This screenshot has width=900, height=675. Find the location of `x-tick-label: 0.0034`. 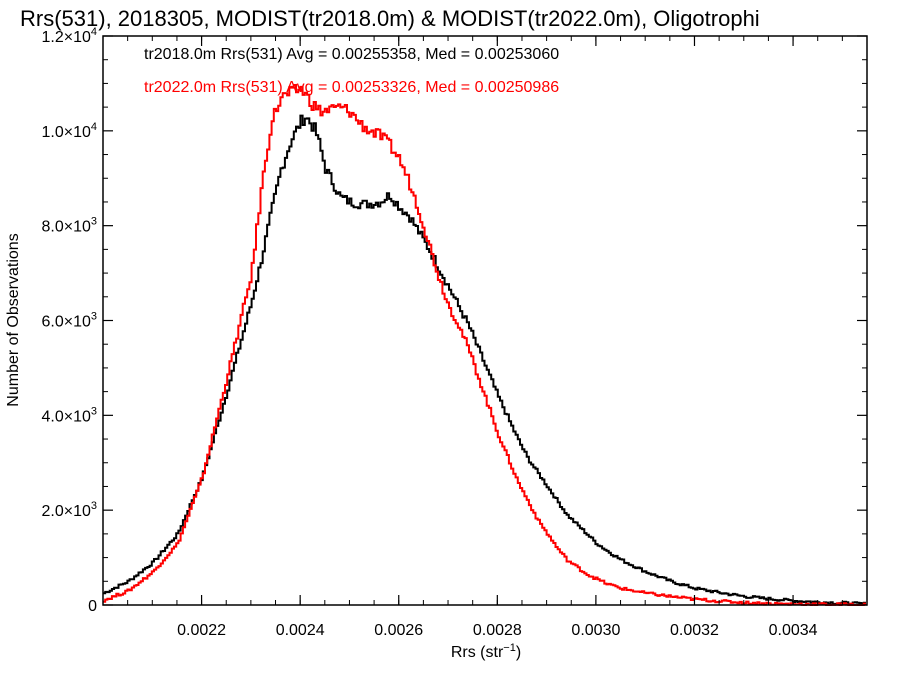

x-tick-label: 0.0034 is located at coordinates (793, 630).